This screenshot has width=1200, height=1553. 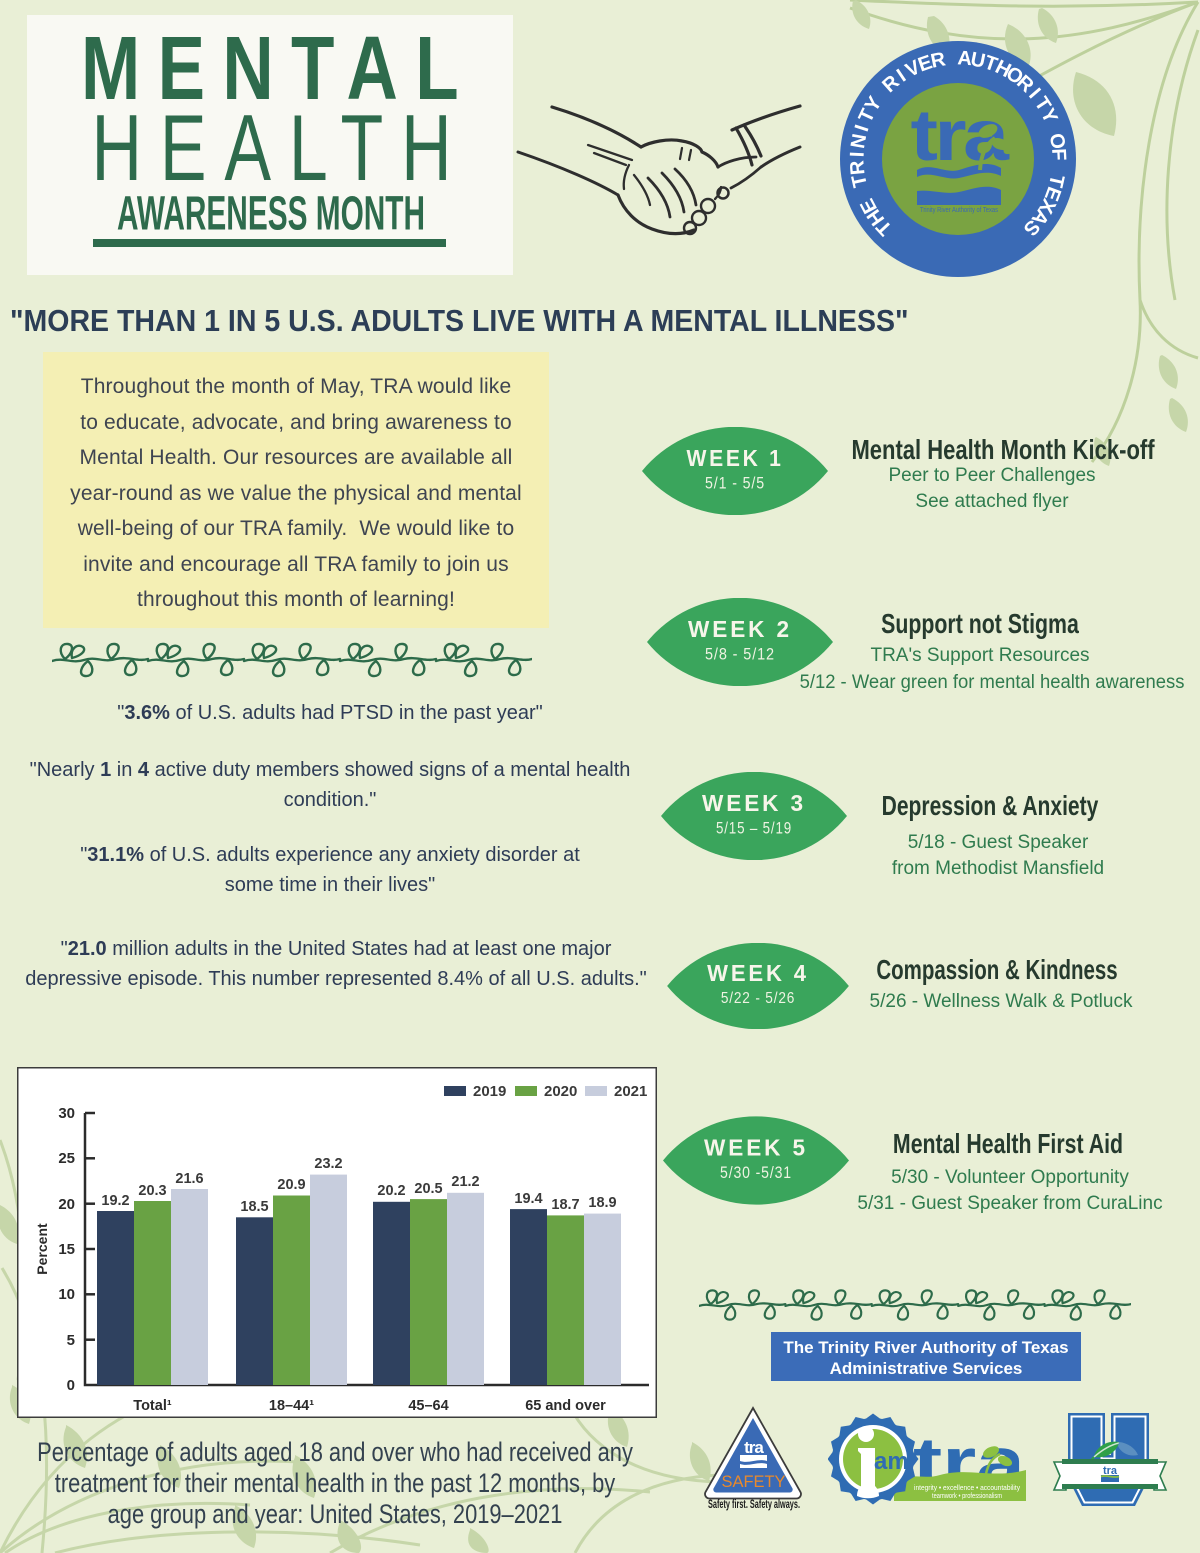 What do you see at coordinates (291, 1406) in the screenshot?
I see `svg-text: 18–44¹` at bounding box center [291, 1406].